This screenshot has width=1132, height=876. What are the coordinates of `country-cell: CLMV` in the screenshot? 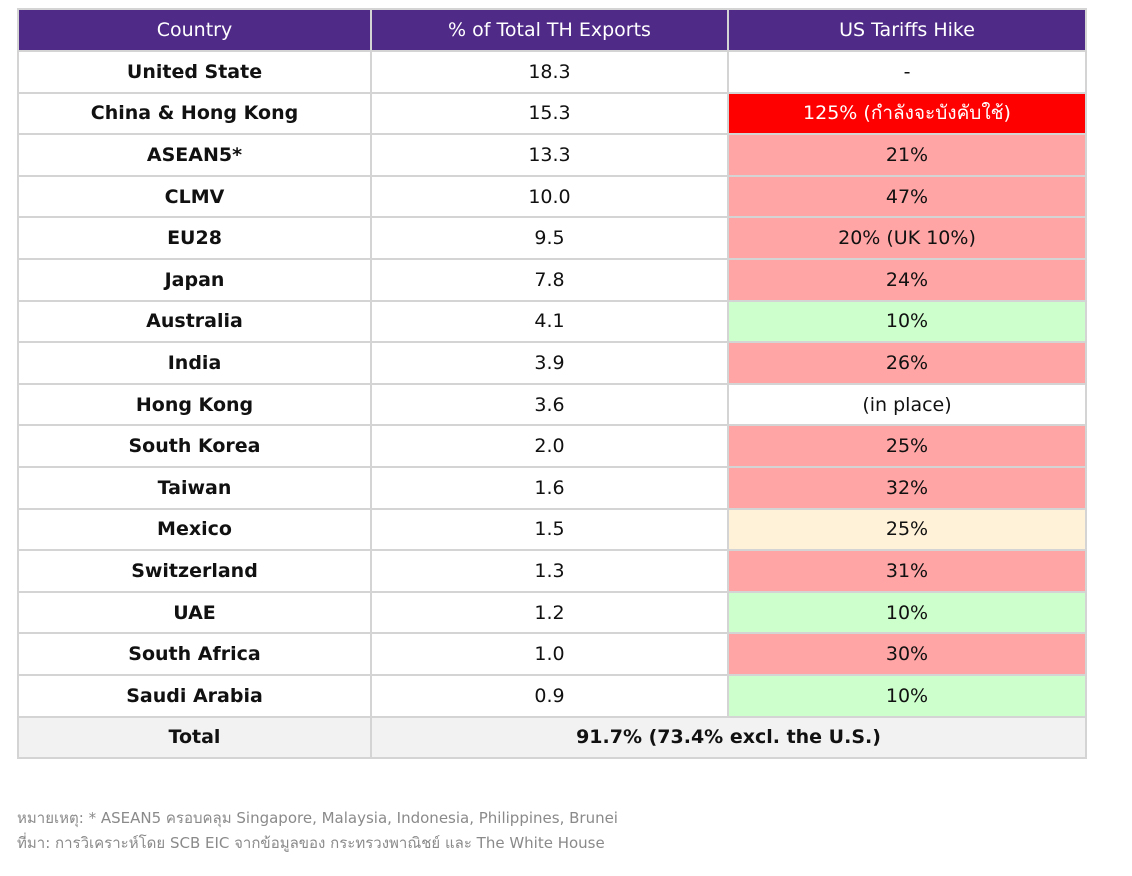 It's located at (194, 196).